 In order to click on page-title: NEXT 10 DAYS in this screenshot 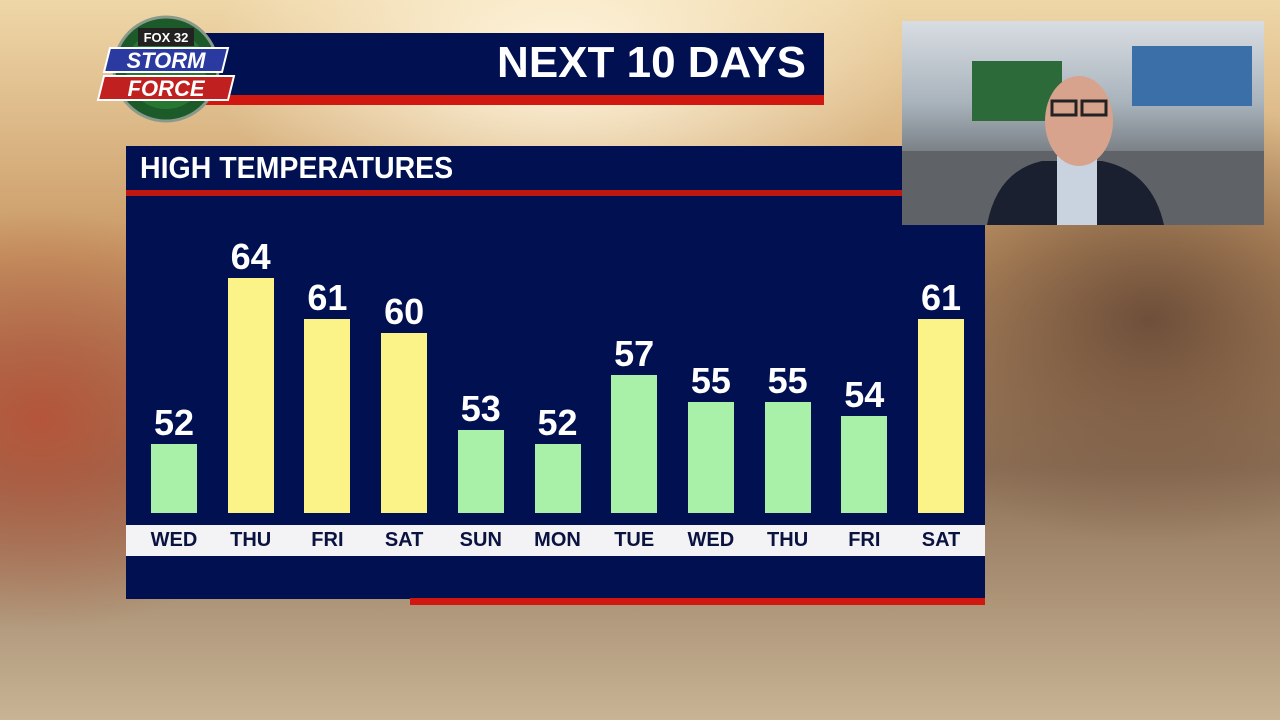, I will do `click(651, 62)`.